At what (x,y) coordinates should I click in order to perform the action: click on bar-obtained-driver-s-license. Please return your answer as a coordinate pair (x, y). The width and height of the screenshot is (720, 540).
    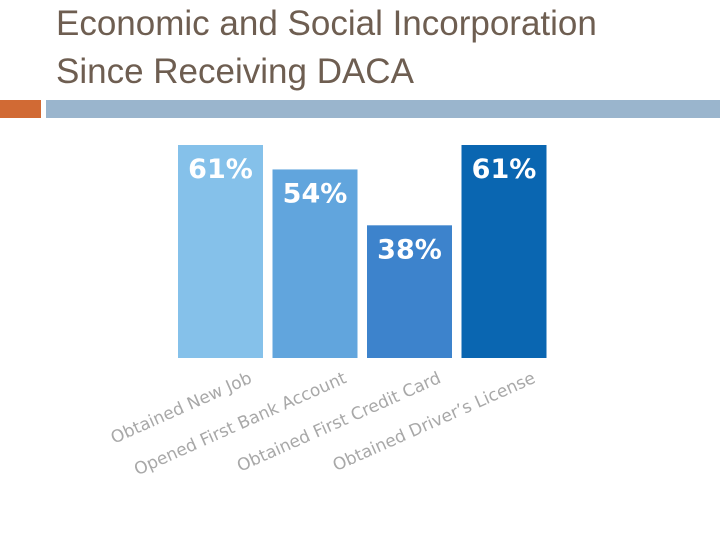
    Looking at the image, I should click on (504, 251).